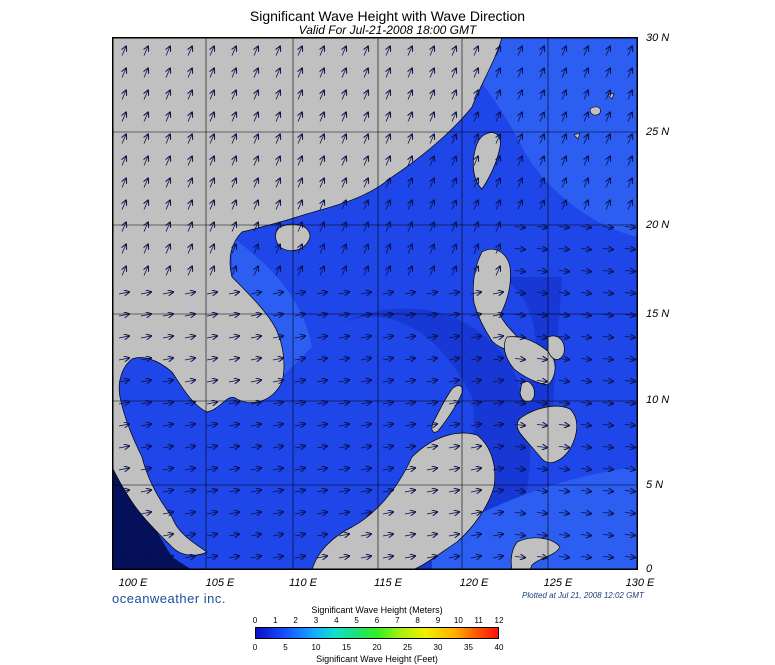  Describe the element at coordinates (397, 620) in the screenshot. I see `meter-tick-7: 7` at that location.